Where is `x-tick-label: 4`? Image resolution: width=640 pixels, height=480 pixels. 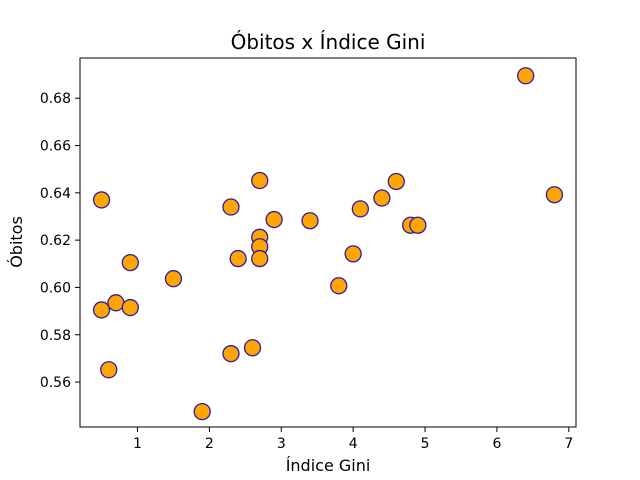
x-tick-label: 4 is located at coordinates (353, 444).